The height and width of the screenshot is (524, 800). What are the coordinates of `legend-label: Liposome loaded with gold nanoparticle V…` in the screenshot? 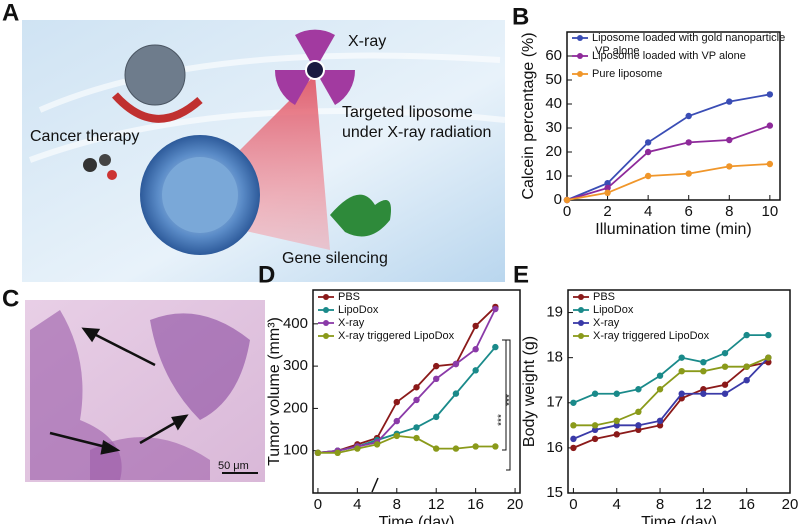 It's located at (688, 44).